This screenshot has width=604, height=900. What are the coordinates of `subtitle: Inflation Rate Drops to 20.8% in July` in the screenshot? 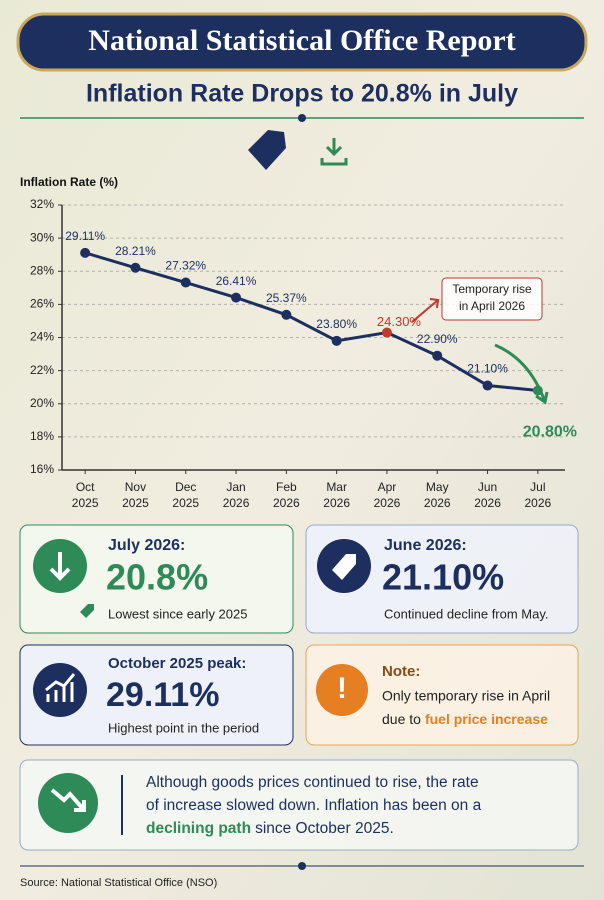 It's located at (302, 94).